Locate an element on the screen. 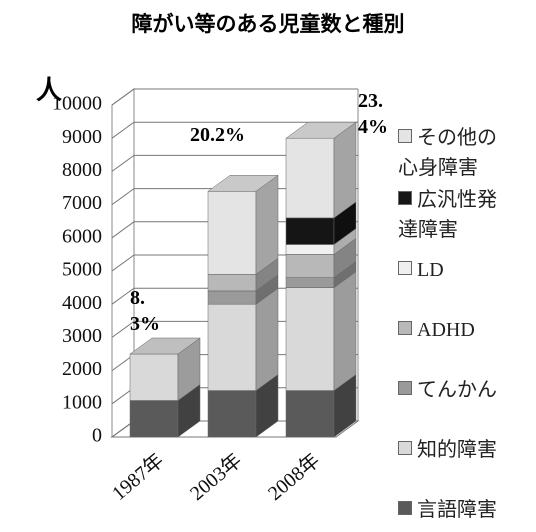  y-tick-label: 10000 is located at coordinates (77, 104).